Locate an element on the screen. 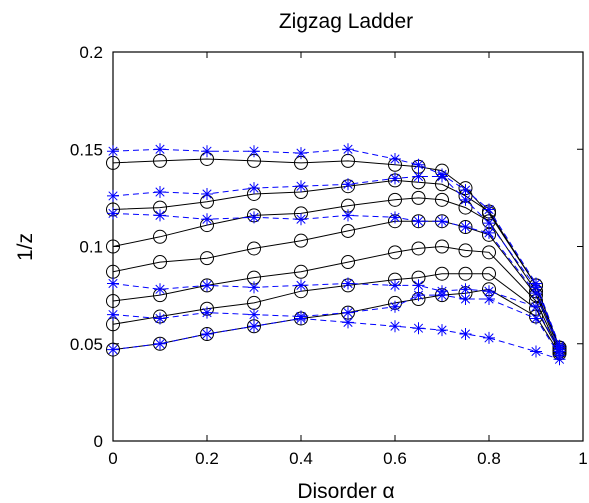 This screenshot has height=503, width=589. chart-title: Zigzag Ladder is located at coordinates (346, 21).